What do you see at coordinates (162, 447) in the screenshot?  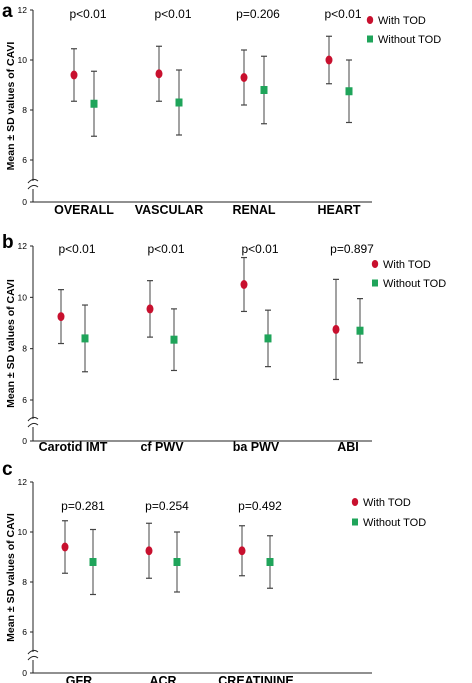 I see `category-label: cf PWV` at bounding box center [162, 447].